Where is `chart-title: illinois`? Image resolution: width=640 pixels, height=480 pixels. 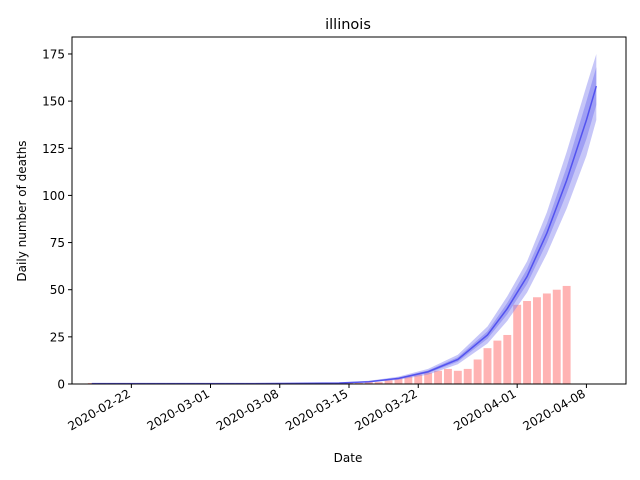 chart-title: illinois is located at coordinates (348, 25).